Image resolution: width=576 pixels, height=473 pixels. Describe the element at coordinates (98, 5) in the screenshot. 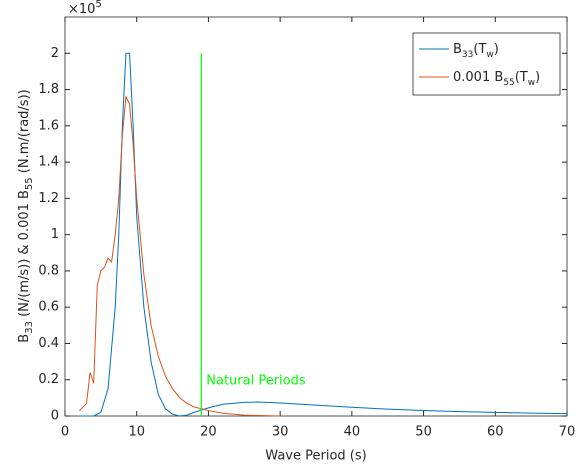

I see `y-multiplier-exp: 5` at that location.